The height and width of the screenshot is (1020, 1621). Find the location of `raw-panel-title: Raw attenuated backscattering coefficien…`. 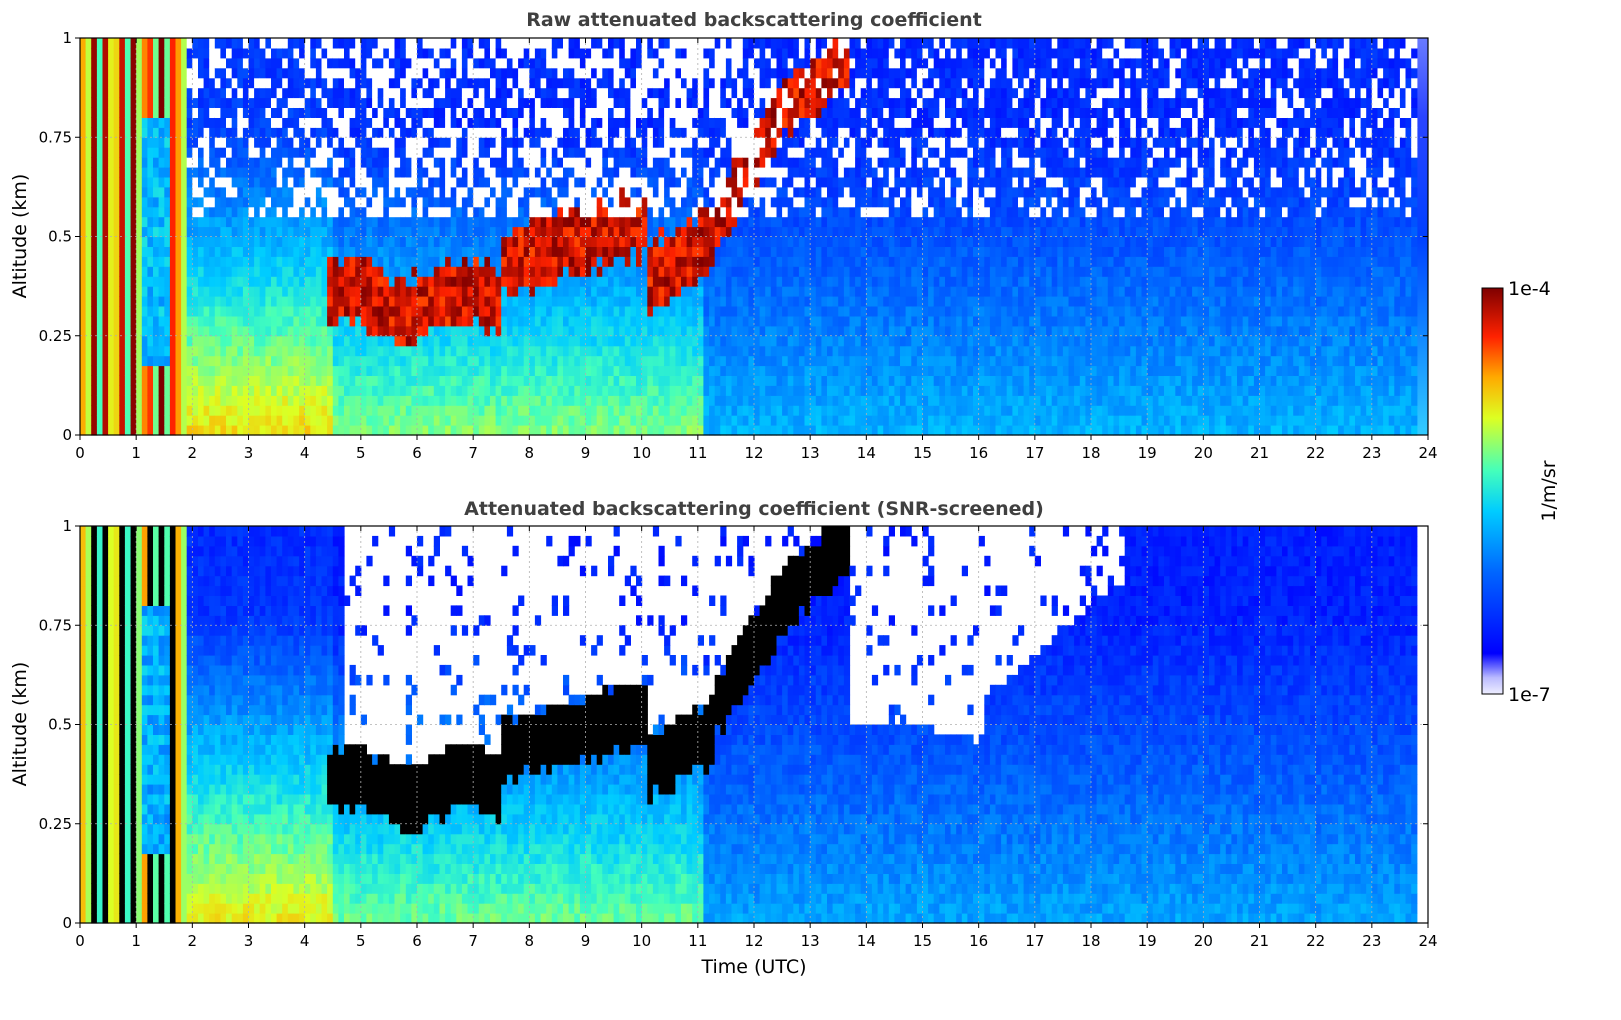

raw-panel-title: Raw attenuated backscattering coefficien… is located at coordinates (754, 20).